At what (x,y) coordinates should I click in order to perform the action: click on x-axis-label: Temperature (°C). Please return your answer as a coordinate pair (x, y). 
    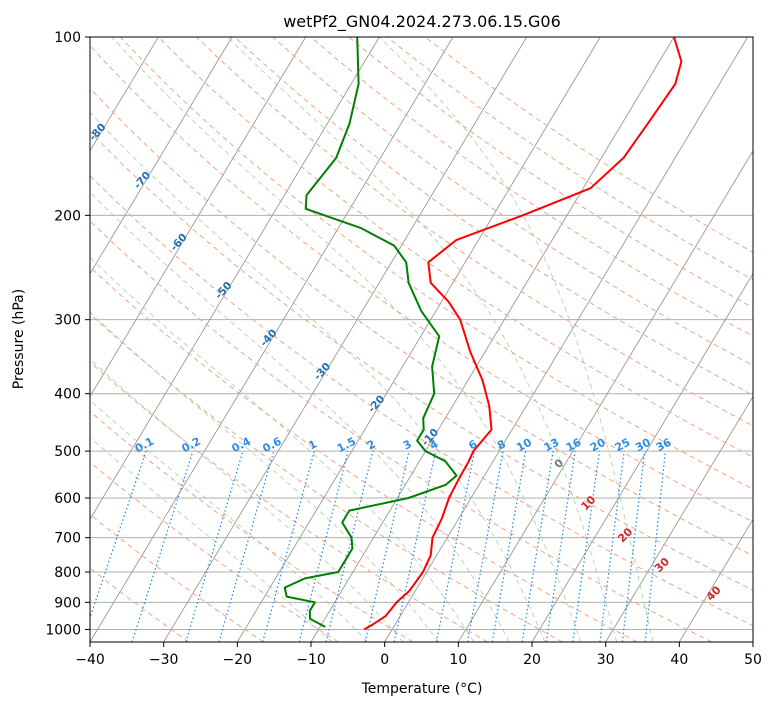
    Looking at the image, I should click on (422, 689).